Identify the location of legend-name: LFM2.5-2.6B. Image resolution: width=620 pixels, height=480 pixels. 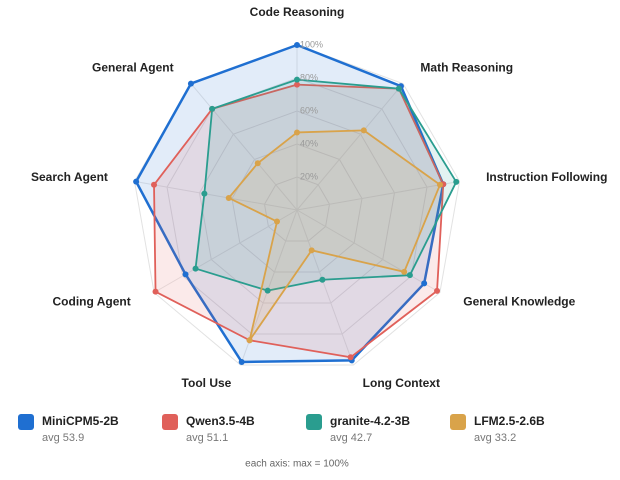
(509, 421).